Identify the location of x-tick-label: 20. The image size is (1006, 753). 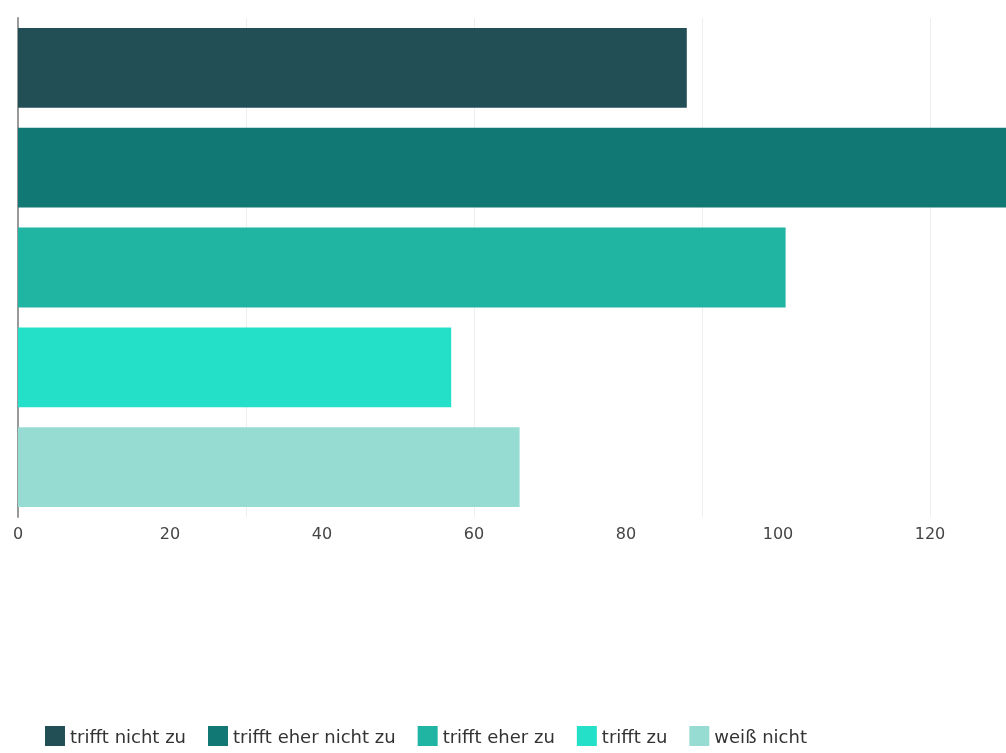
(170, 533).